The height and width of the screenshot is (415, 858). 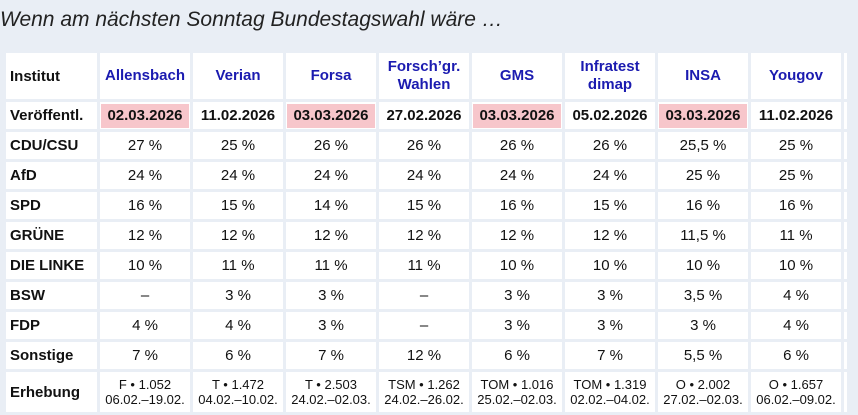 I want to click on institute-name: Verian, so click(x=238, y=75).